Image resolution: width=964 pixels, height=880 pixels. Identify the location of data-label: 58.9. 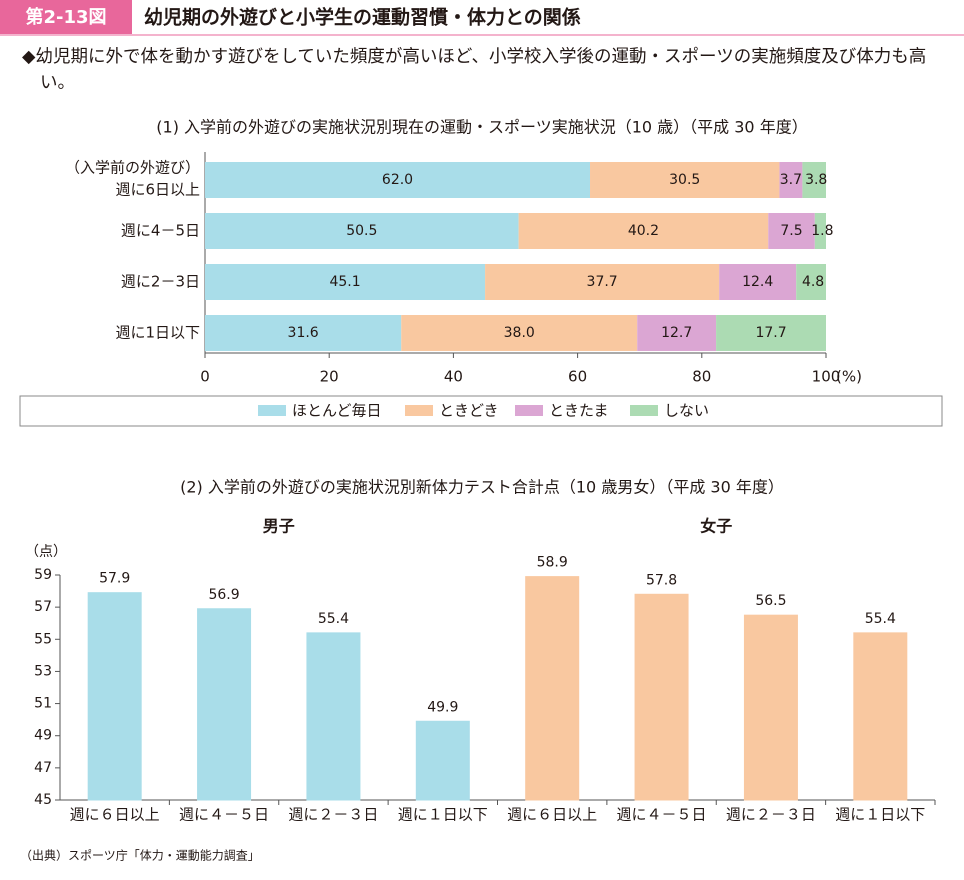
(552, 563).